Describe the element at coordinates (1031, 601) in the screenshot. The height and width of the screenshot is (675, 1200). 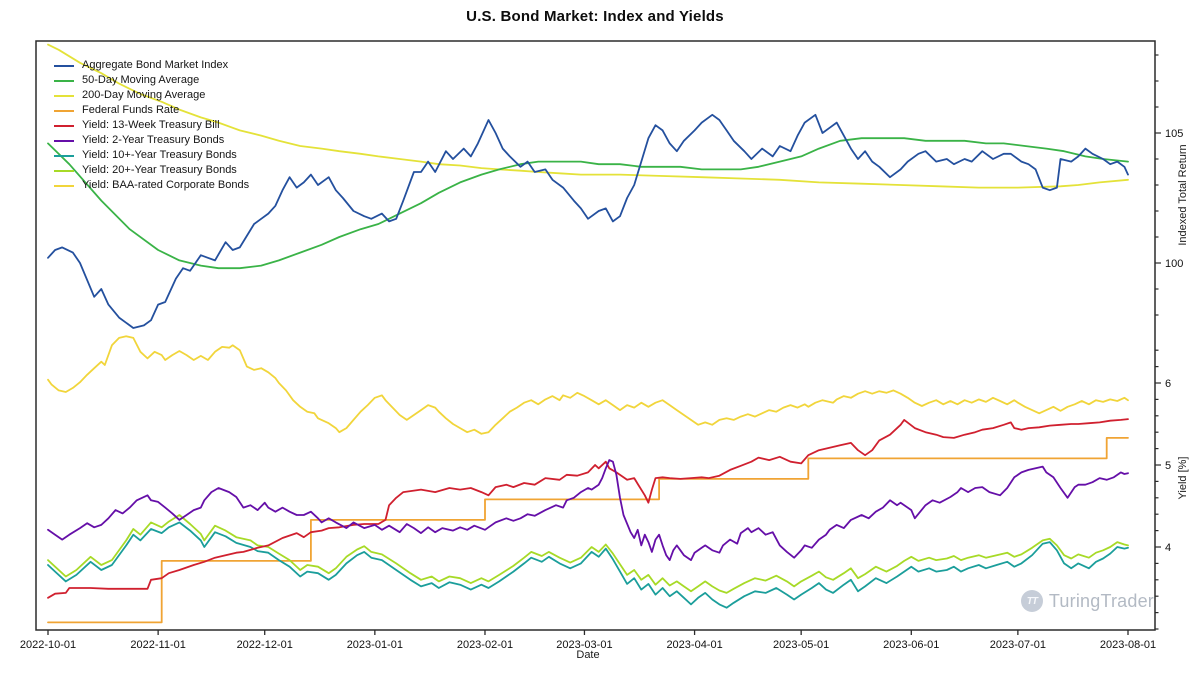
I see `turingtrader-logo-icon: TT` at that location.